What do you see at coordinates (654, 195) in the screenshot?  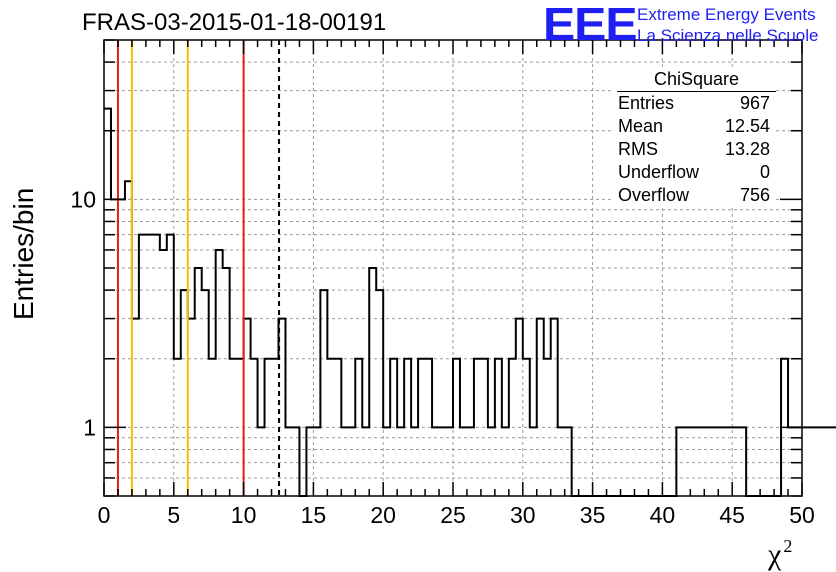 I see `stats-label: Overflow` at bounding box center [654, 195].